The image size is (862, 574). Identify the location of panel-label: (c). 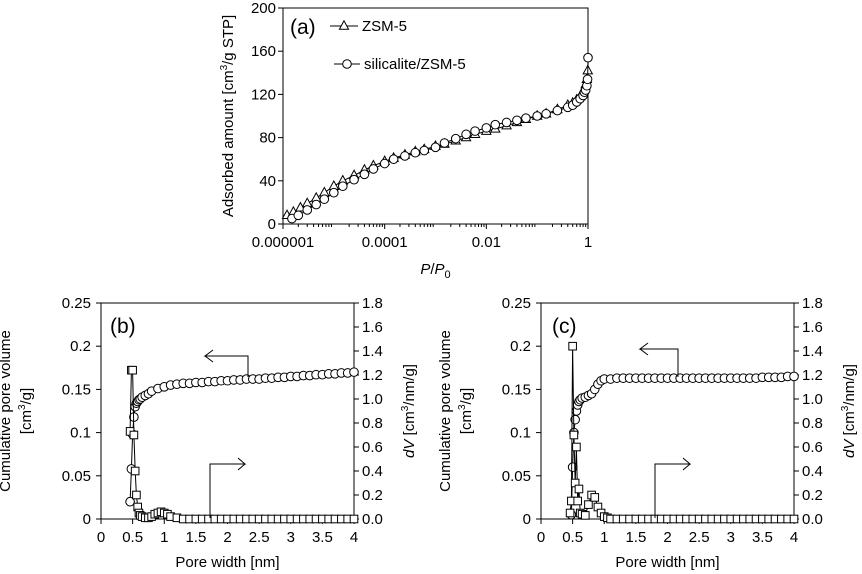
(564, 326).